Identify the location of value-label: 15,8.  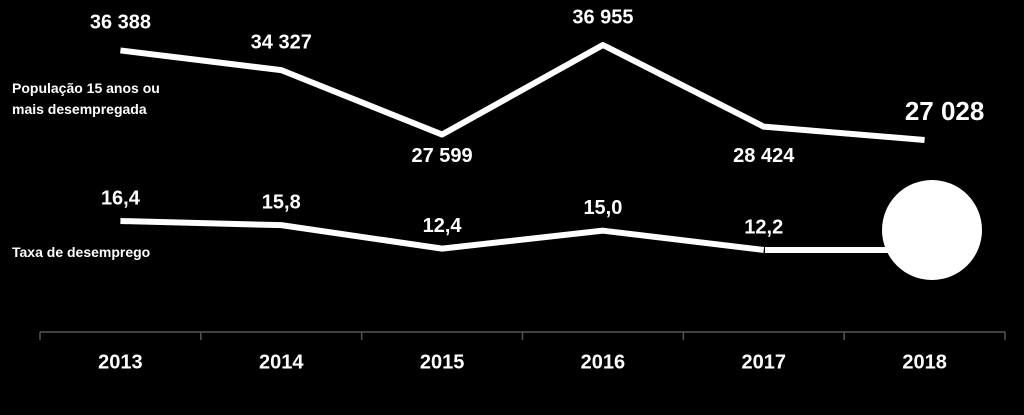
(281, 202).